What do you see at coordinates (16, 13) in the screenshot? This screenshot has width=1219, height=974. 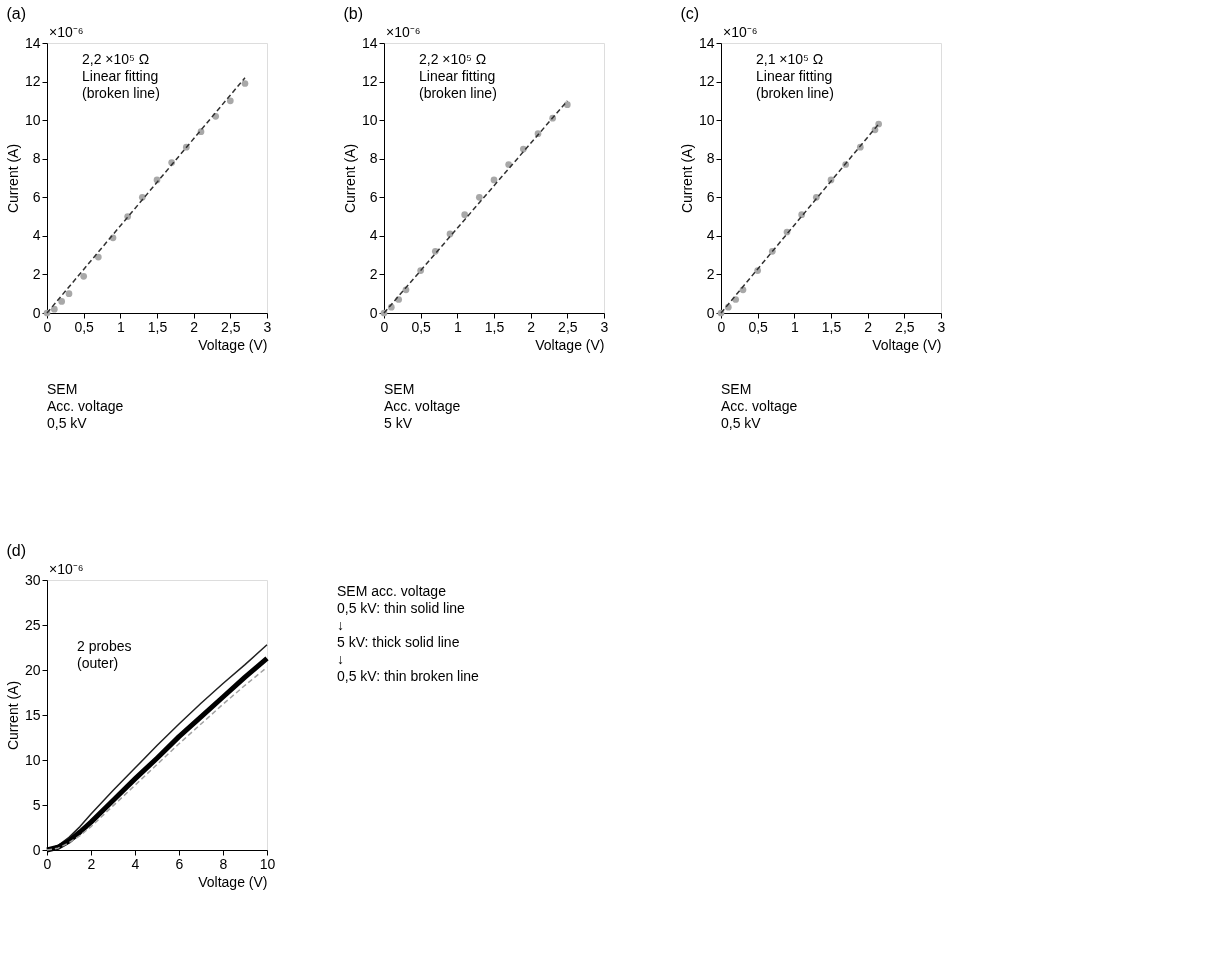 I see `chart-title: (a)` at bounding box center [16, 13].